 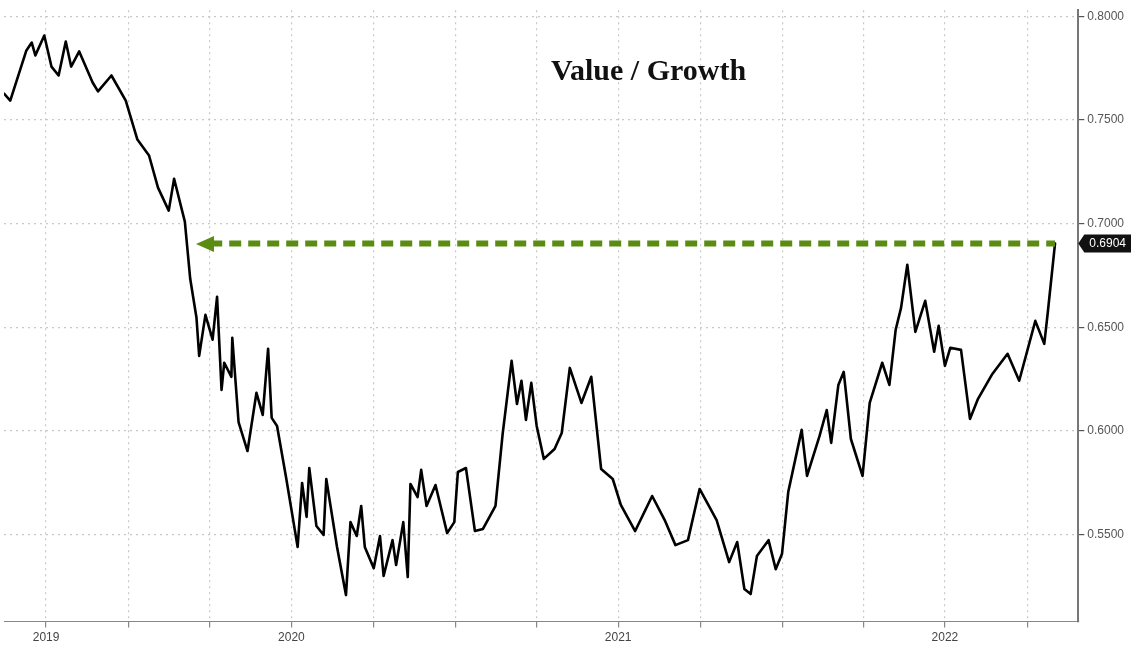 What do you see at coordinates (46, 637) in the screenshot?
I see `x-tick-label: 2019` at bounding box center [46, 637].